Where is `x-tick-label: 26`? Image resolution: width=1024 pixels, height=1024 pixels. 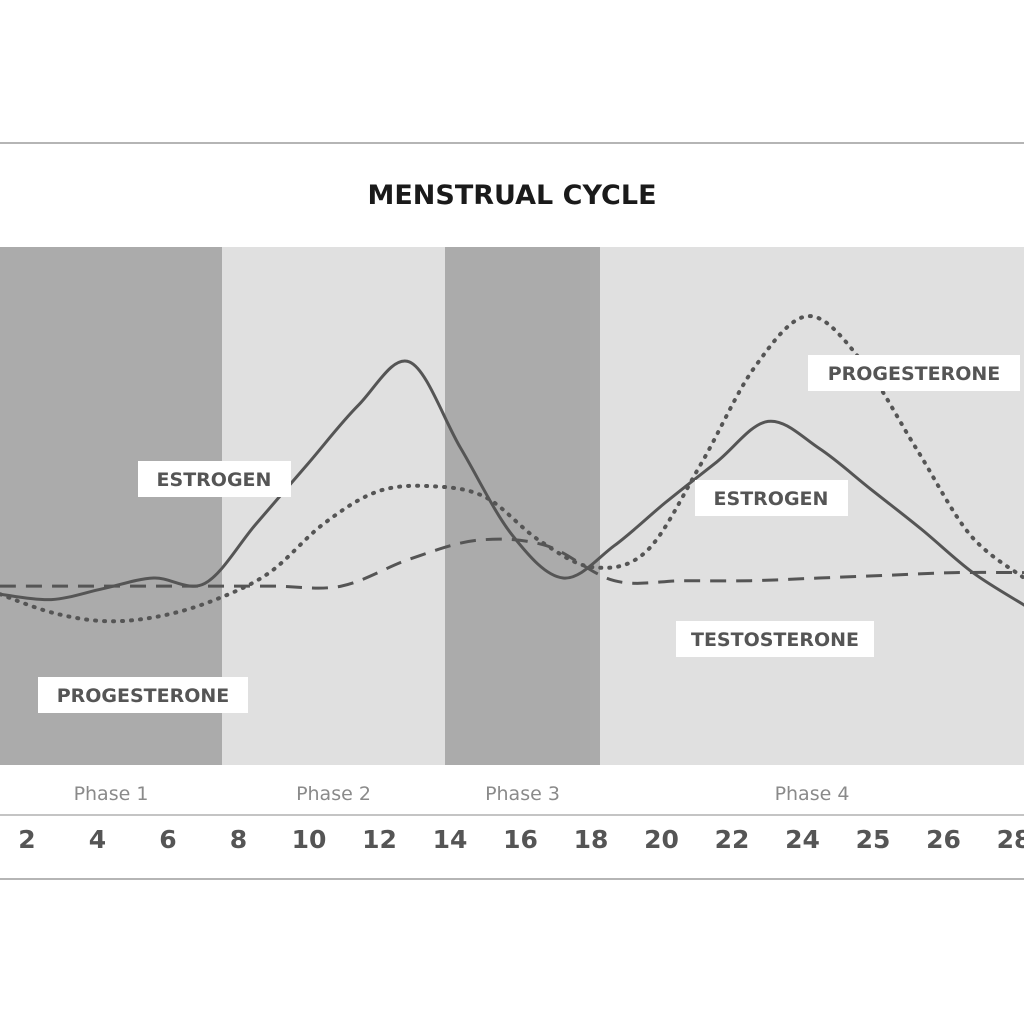 x-tick-label: 26 is located at coordinates (943, 839).